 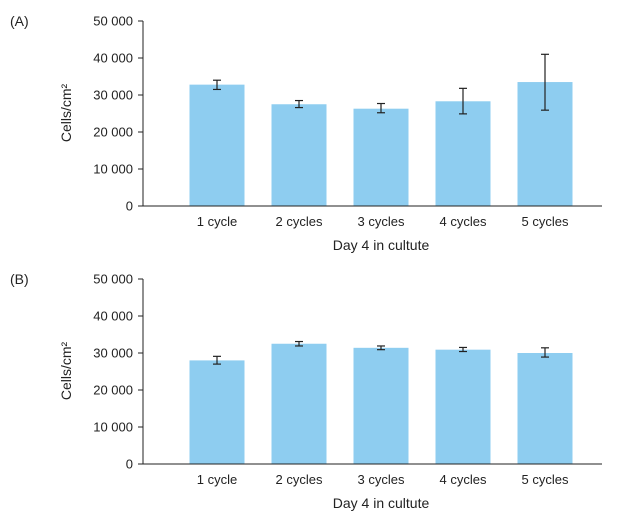 What do you see at coordinates (19, 21) in the screenshot?
I see `panel-label-a: (A)` at bounding box center [19, 21].